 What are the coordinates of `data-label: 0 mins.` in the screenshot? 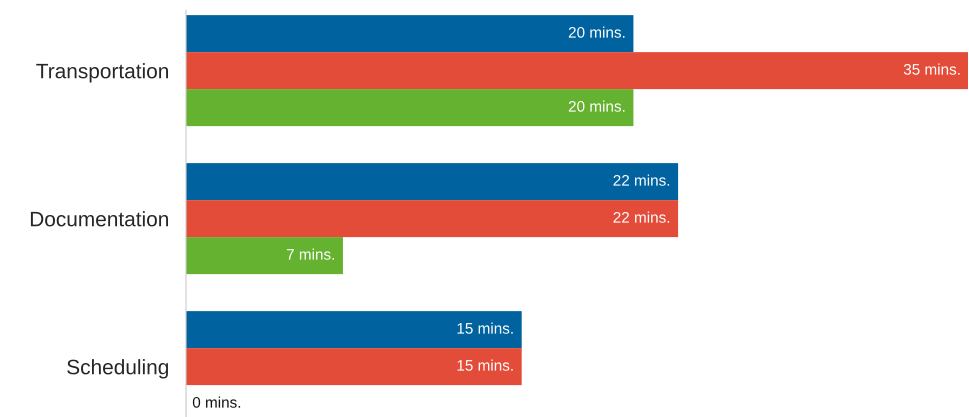 It's located at (216, 402).